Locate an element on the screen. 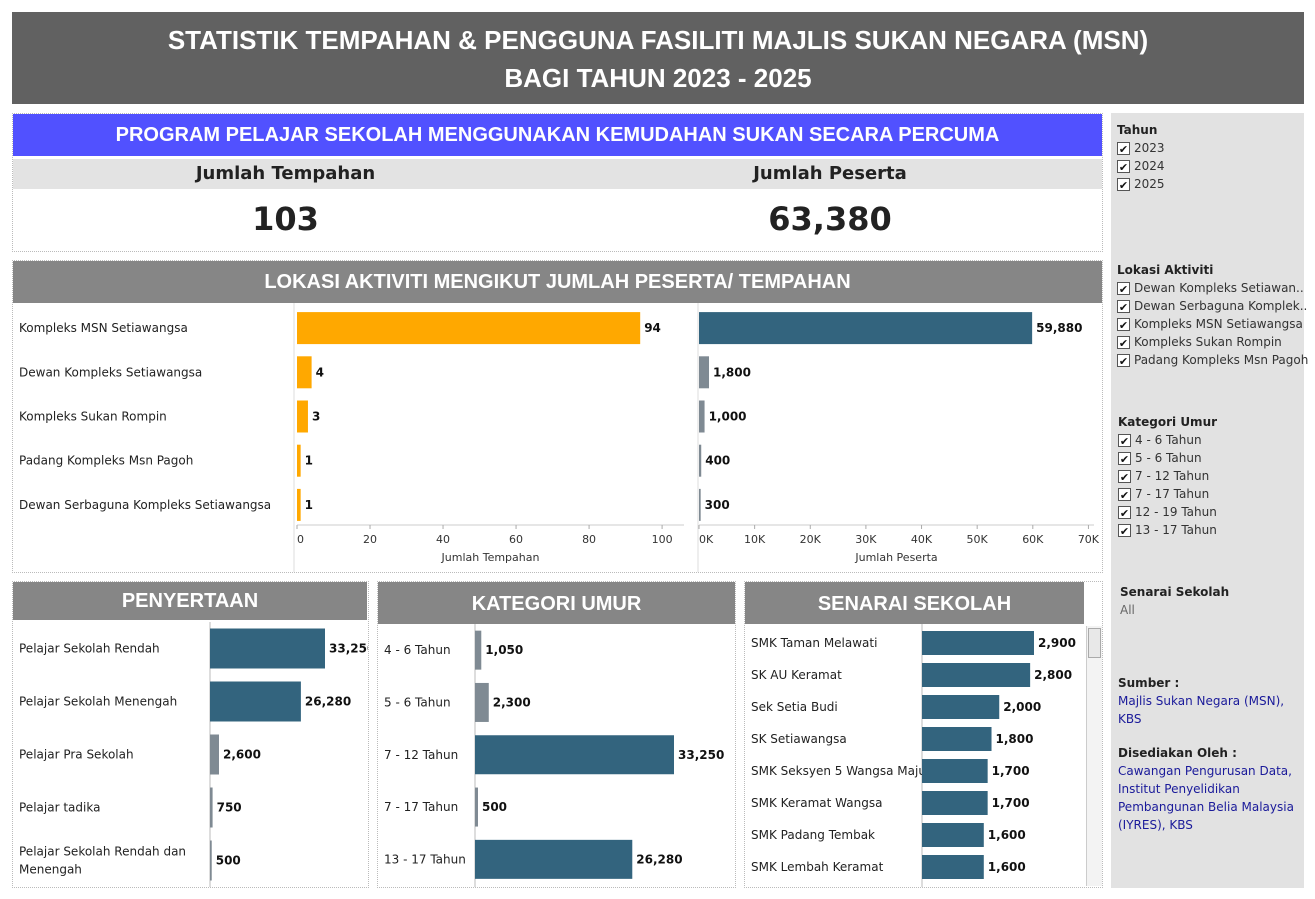  penyertaan-banner: PENYERTAAN is located at coordinates (190, 601).